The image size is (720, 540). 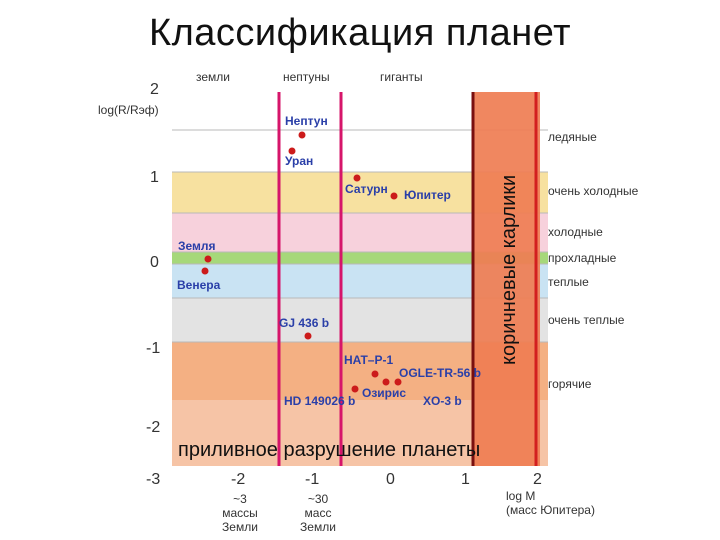 I want to click on zone-label: теплые, so click(x=568, y=282).